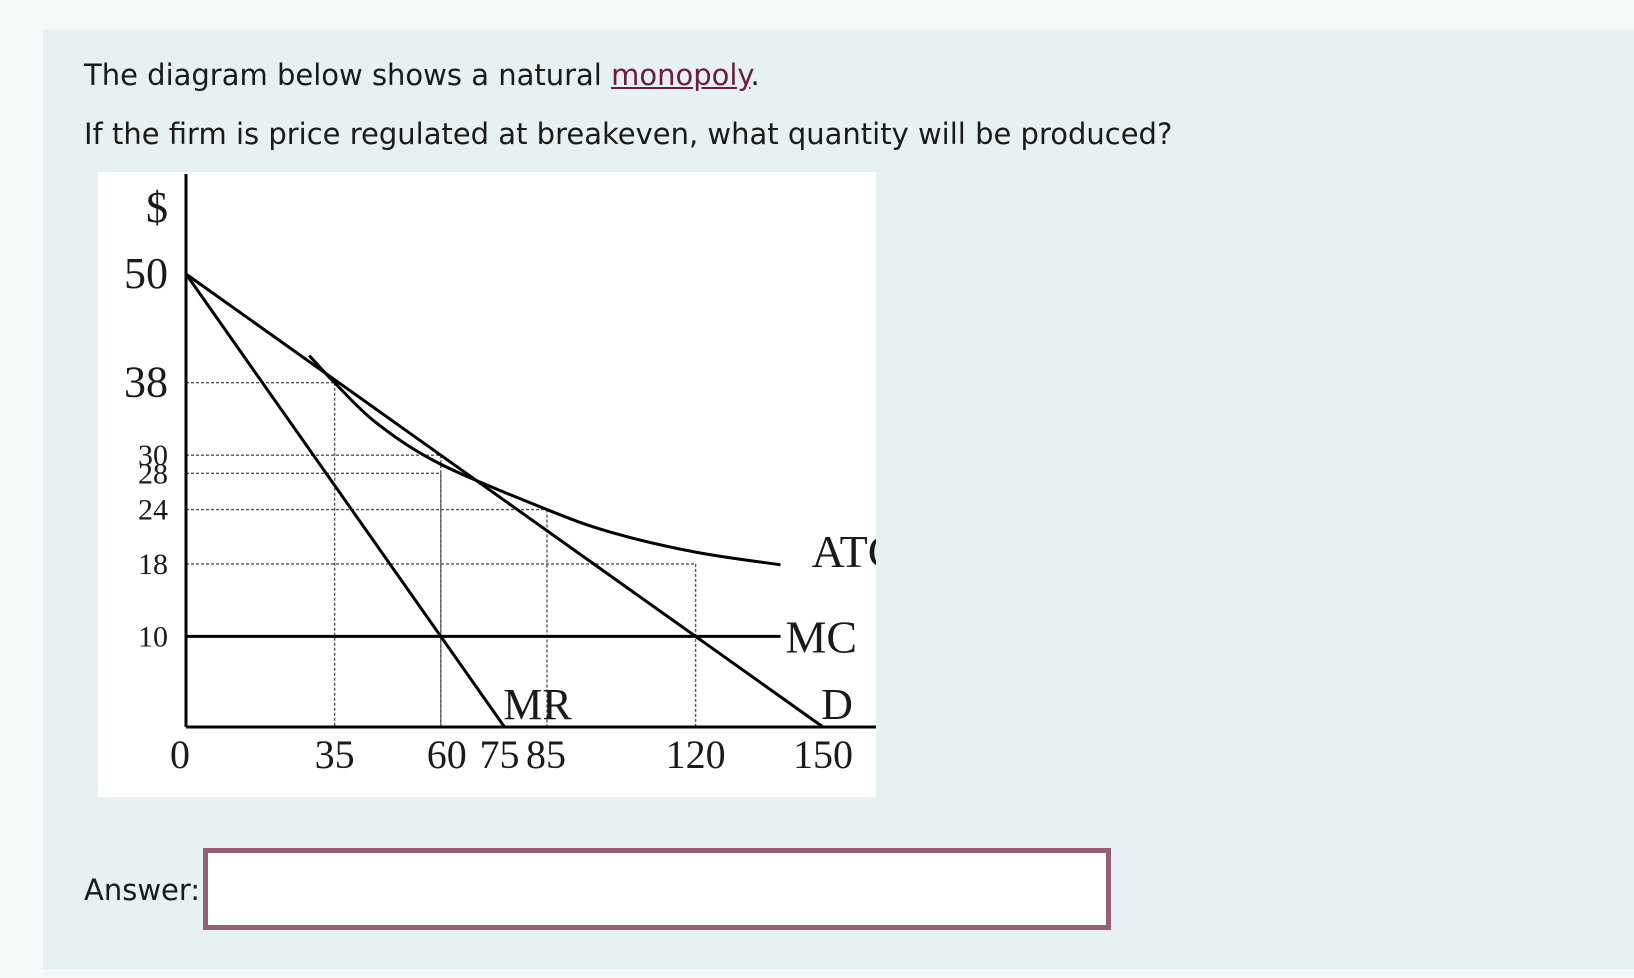  Describe the element at coordinates (180, 754) in the screenshot. I see `x-tick-label-0: 0` at that location.